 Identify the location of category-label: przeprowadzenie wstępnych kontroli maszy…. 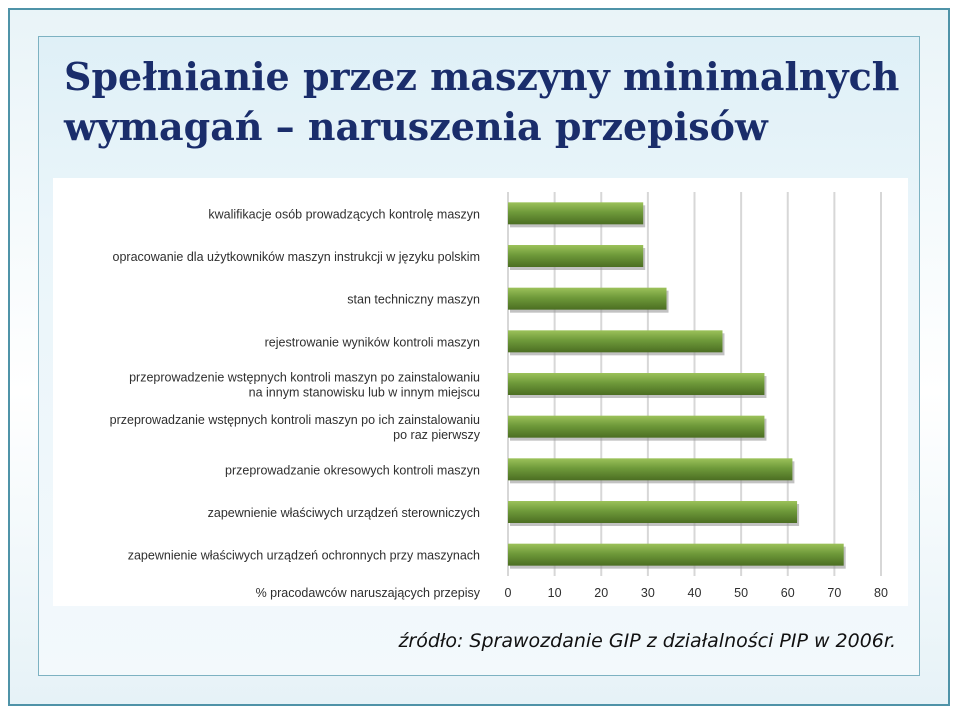
(304, 378).